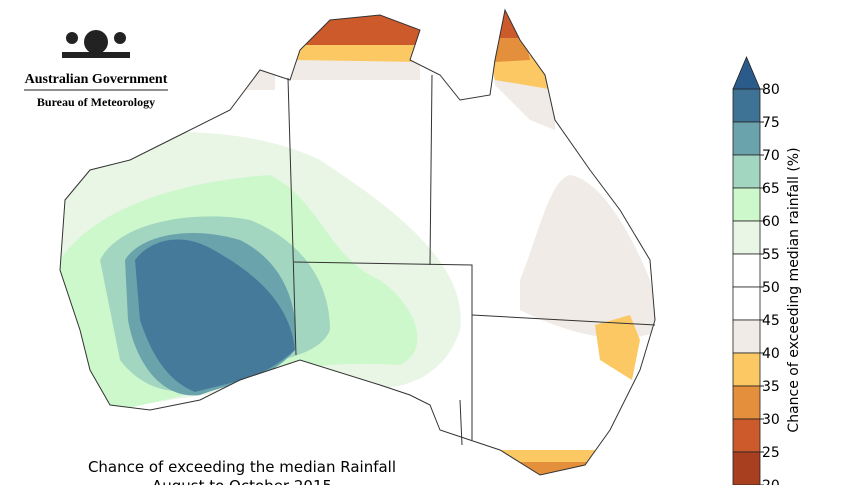 The height and width of the screenshot is (485, 862). Describe the element at coordinates (746, 72) in the screenshot. I see `colorbar-extend` at that location.